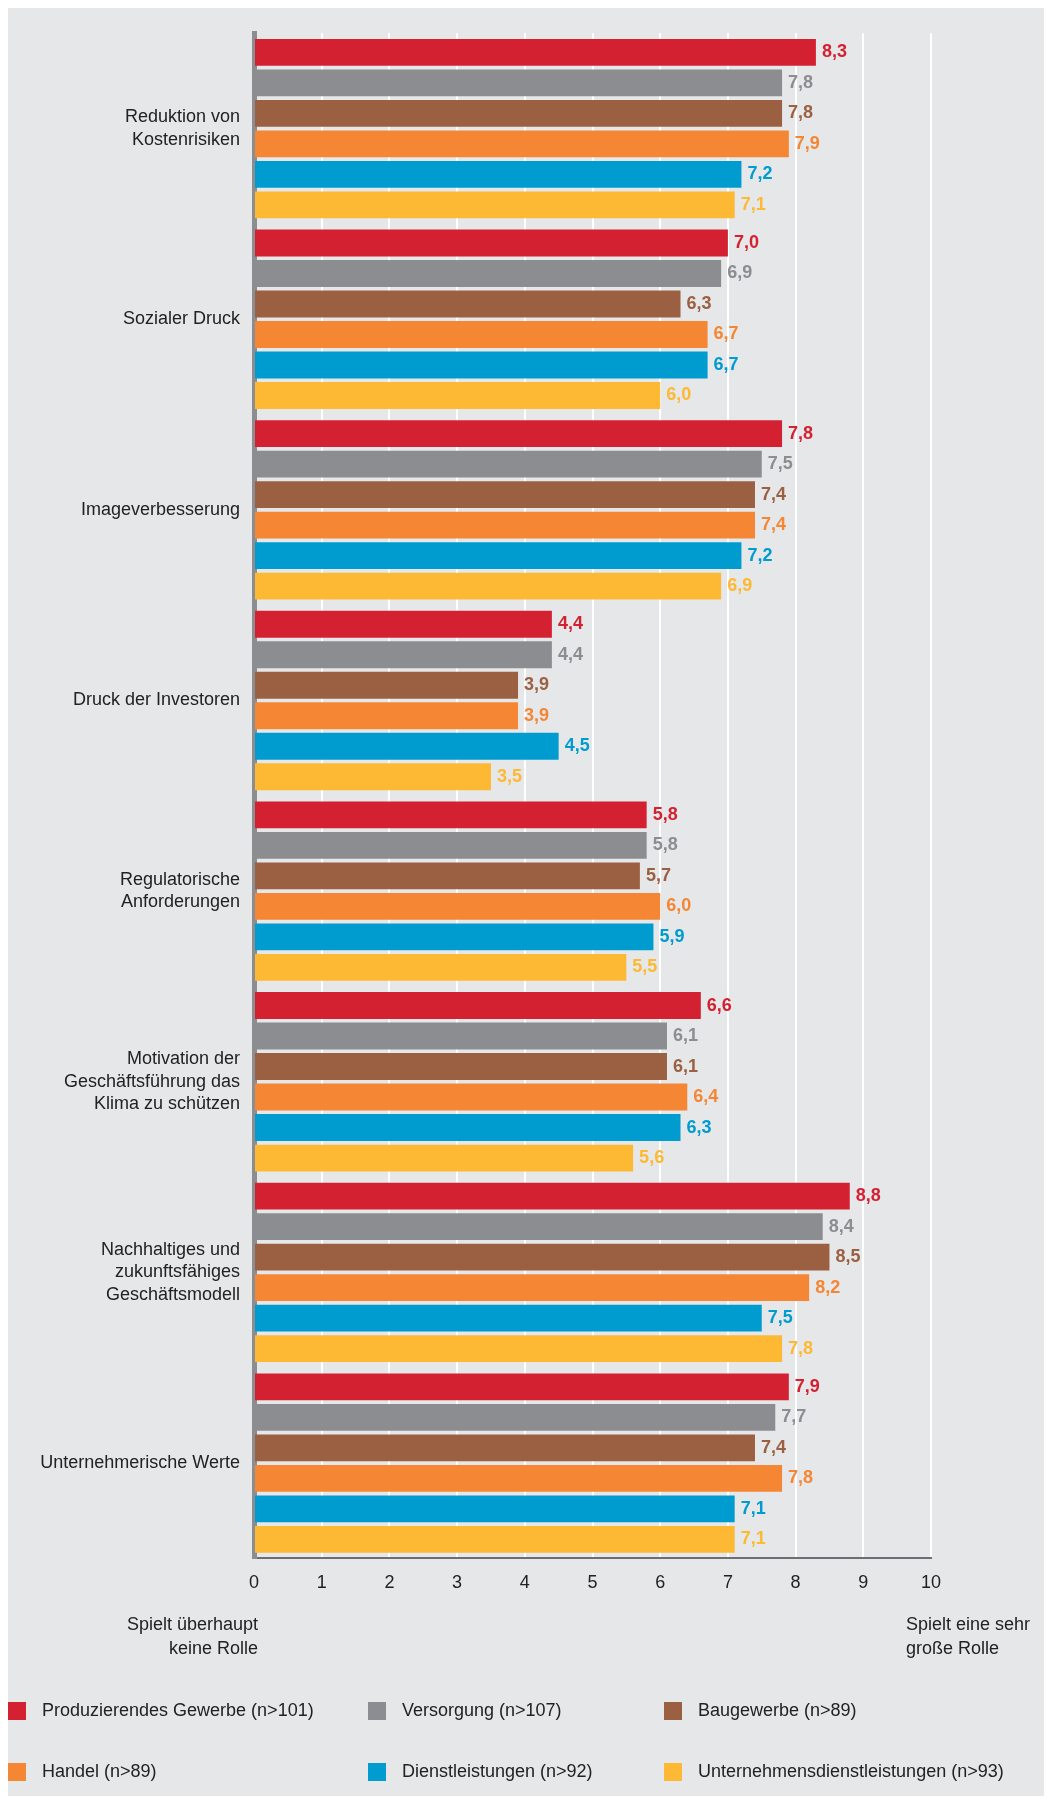 The image size is (1052, 1809). Describe the element at coordinates (140, 1462) in the screenshot. I see `y-tick-label: Unternehmerische Werte` at that location.